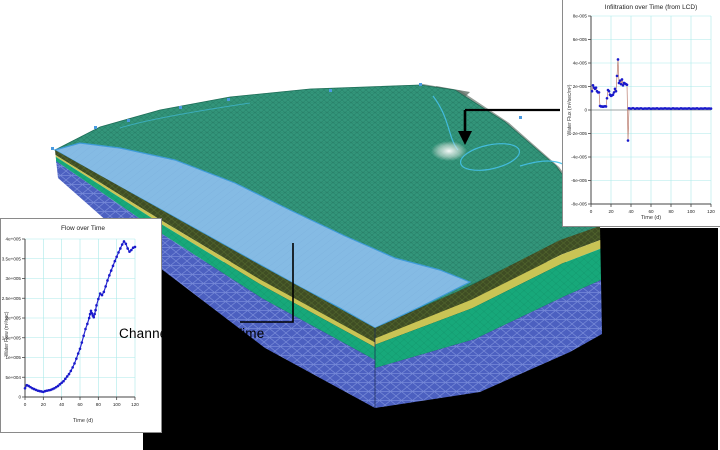 This screenshot has width=720, height=450. Describe the element at coordinates (579, 133) in the screenshot. I see `svg-text: -2e-005` at that location.